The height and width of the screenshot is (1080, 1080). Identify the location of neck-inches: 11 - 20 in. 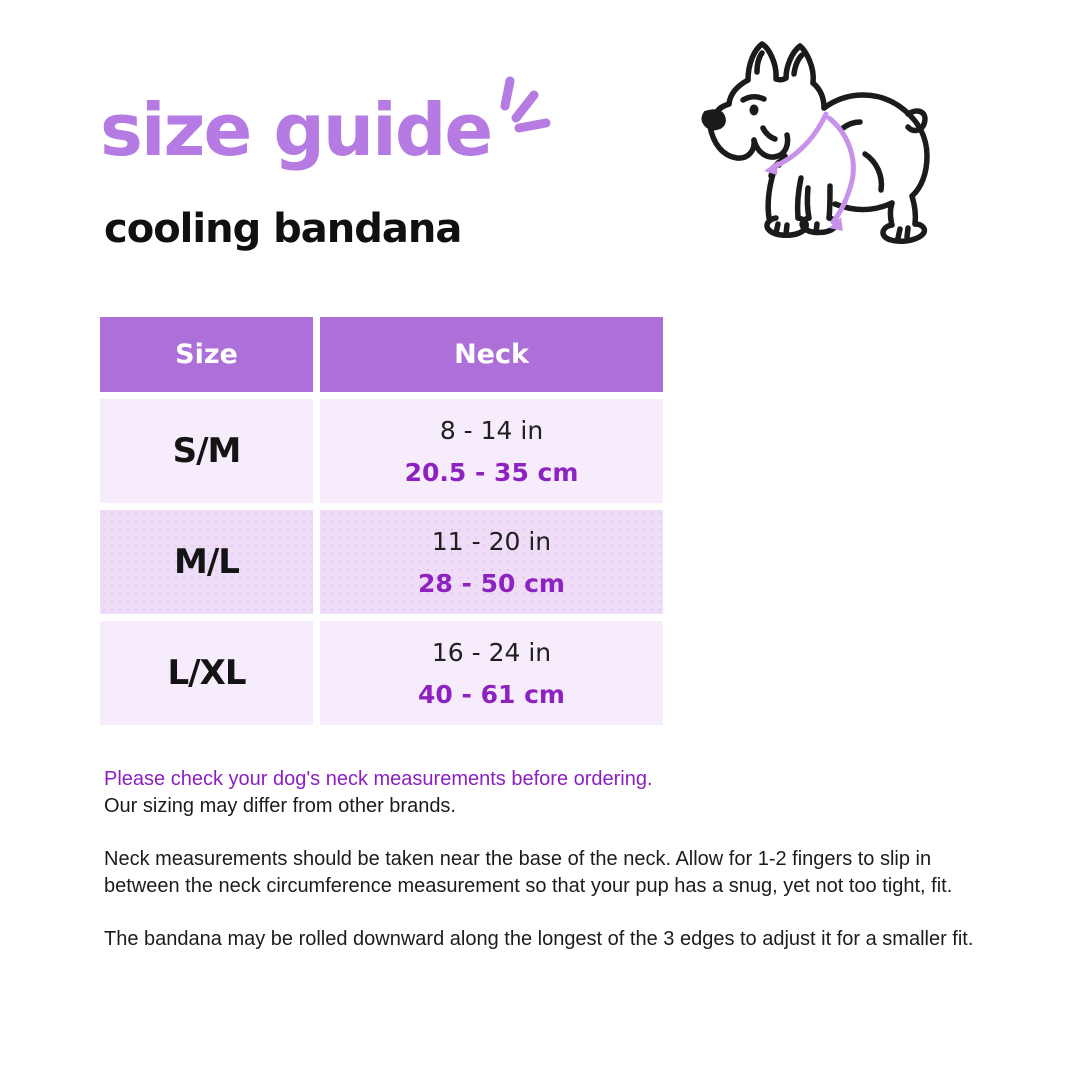
(491, 541).